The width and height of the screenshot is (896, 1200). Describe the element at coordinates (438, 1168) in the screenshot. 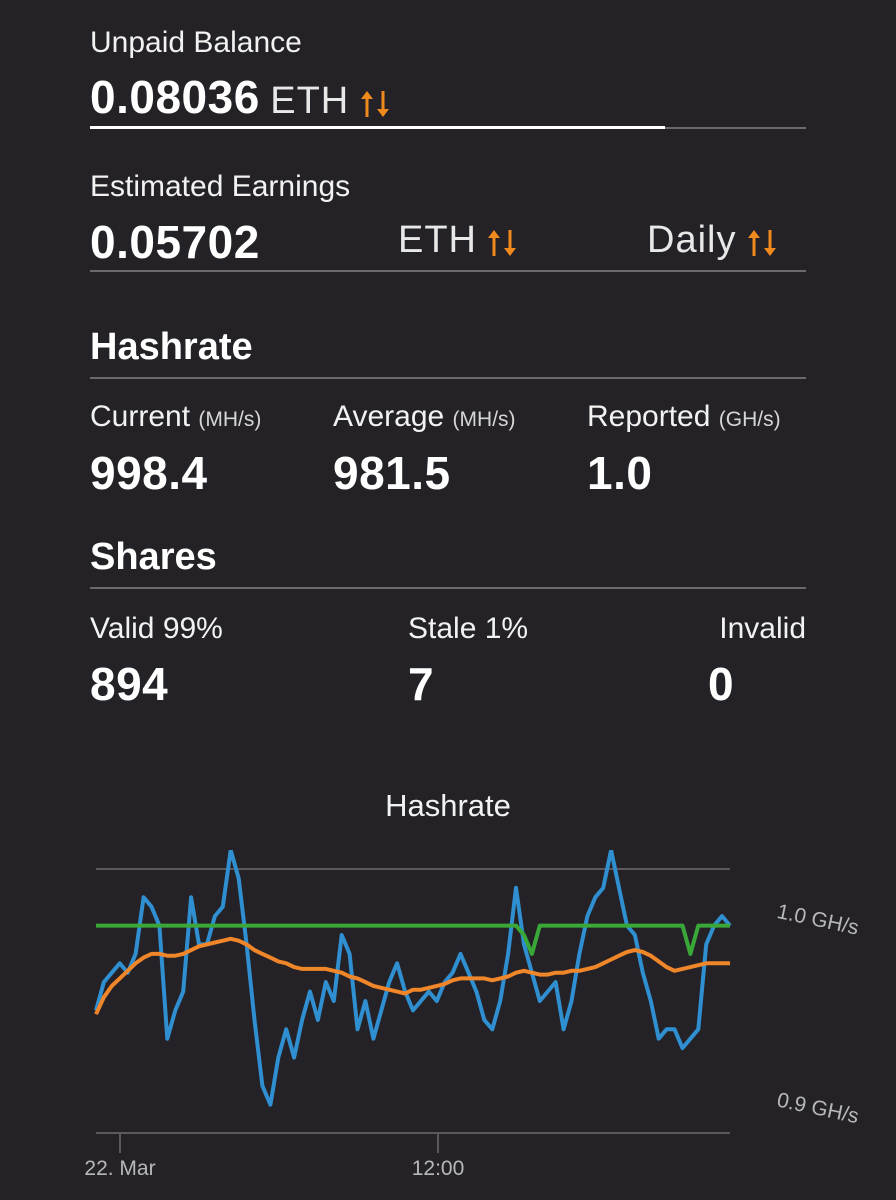

I see `x-tick-label: 12:00` at that location.